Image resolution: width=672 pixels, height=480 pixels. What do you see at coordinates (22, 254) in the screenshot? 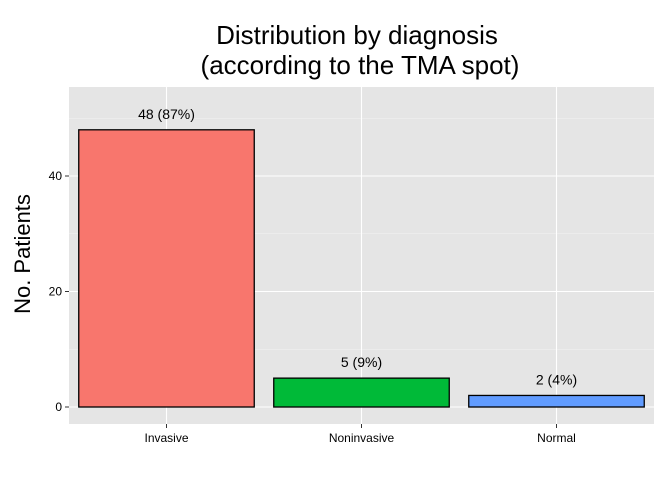
I see `y-axis-title: No. Patients` at bounding box center [22, 254].